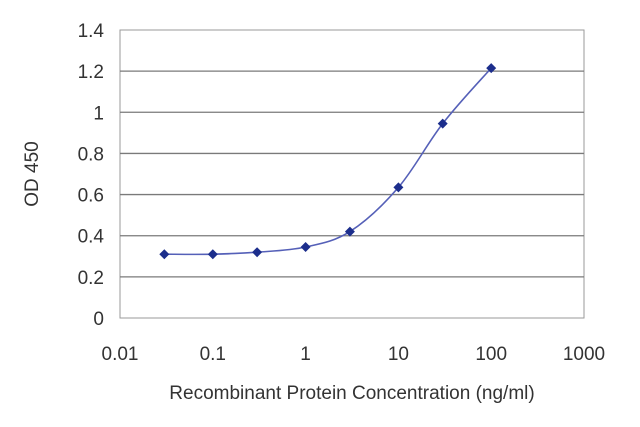 This screenshot has width=640, height=427. I want to click on x-tick-labels: 0.01 0.1 1 10 100 1000, so click(354, 354).